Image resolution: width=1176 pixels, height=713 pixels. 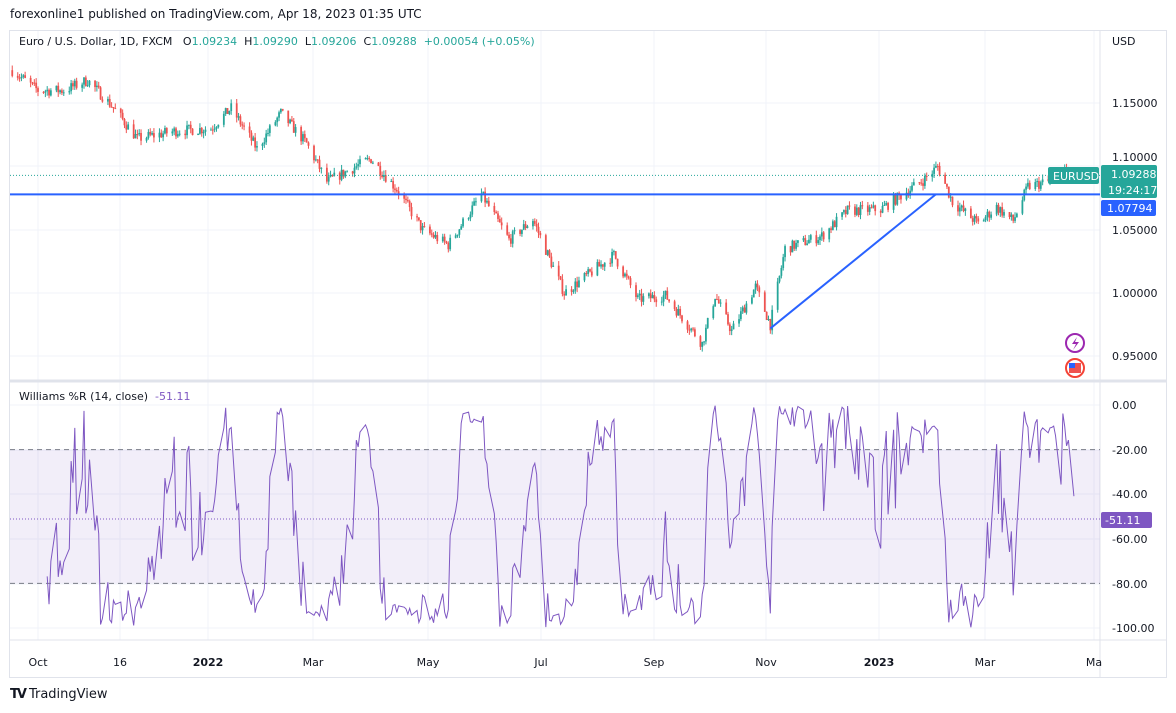 I want to click on open-label: O, so click(x=187, y=41).